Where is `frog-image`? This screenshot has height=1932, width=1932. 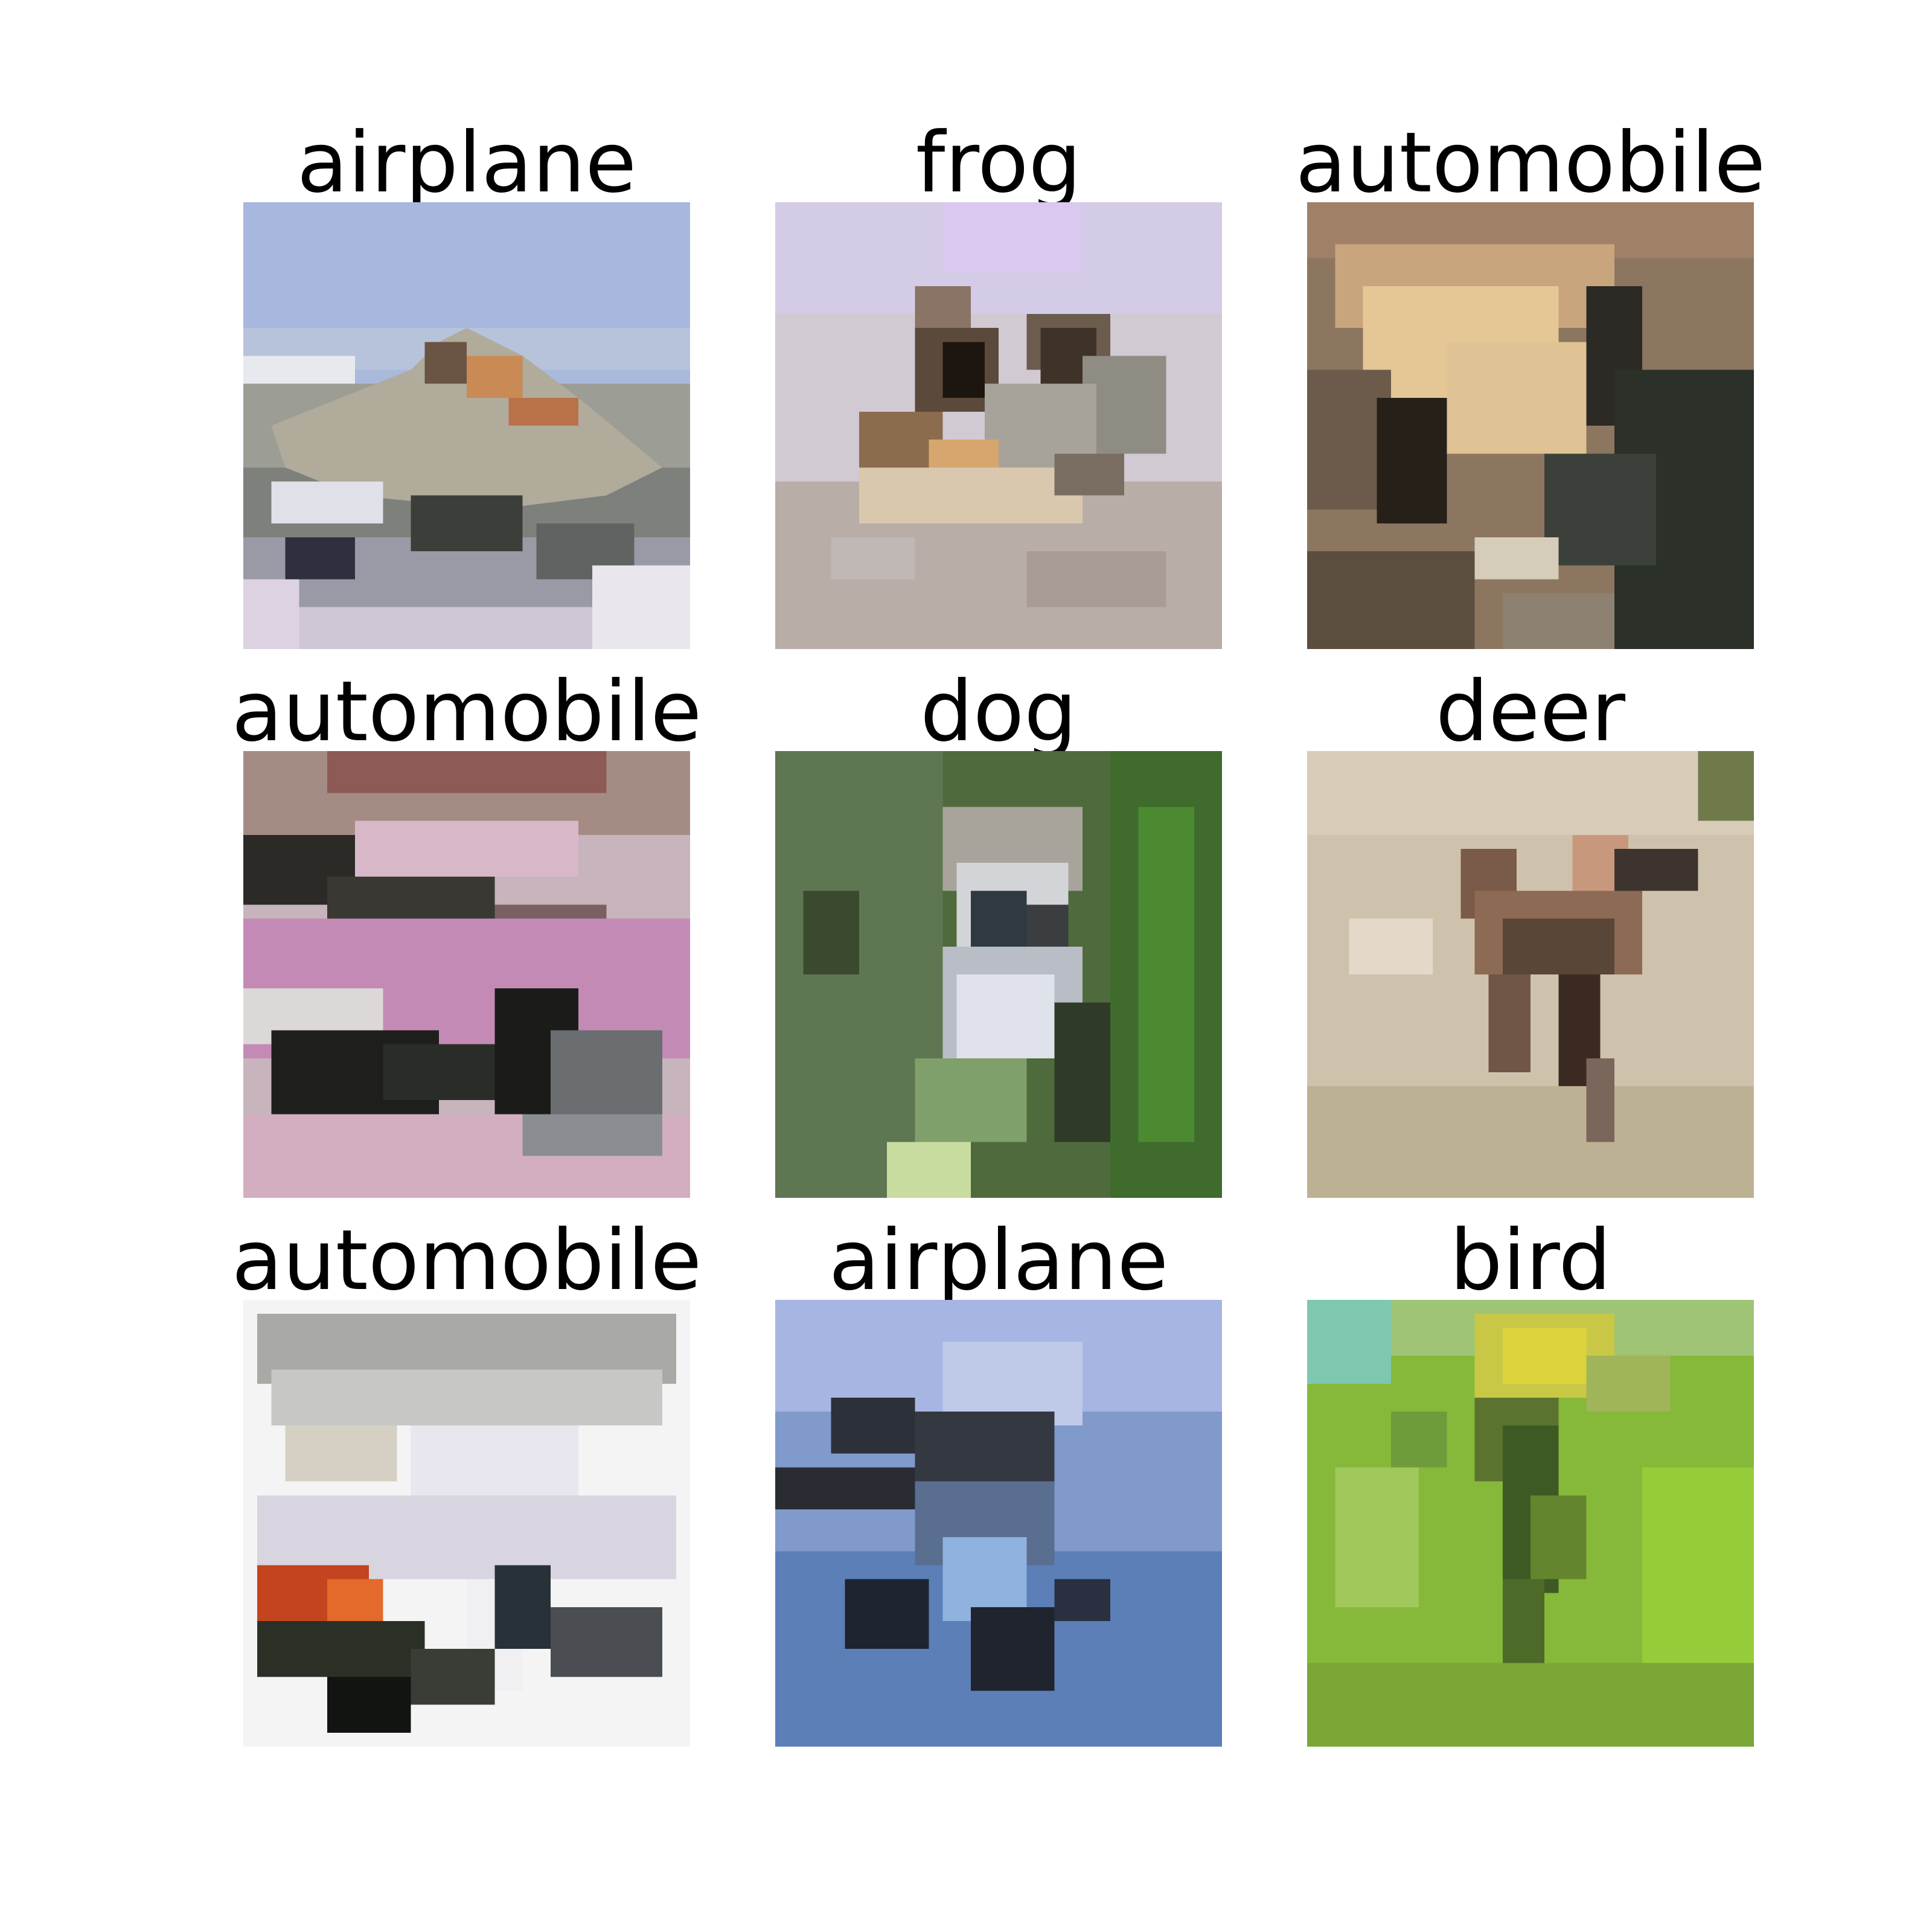 frog-image is located at coordinates (998, 426).